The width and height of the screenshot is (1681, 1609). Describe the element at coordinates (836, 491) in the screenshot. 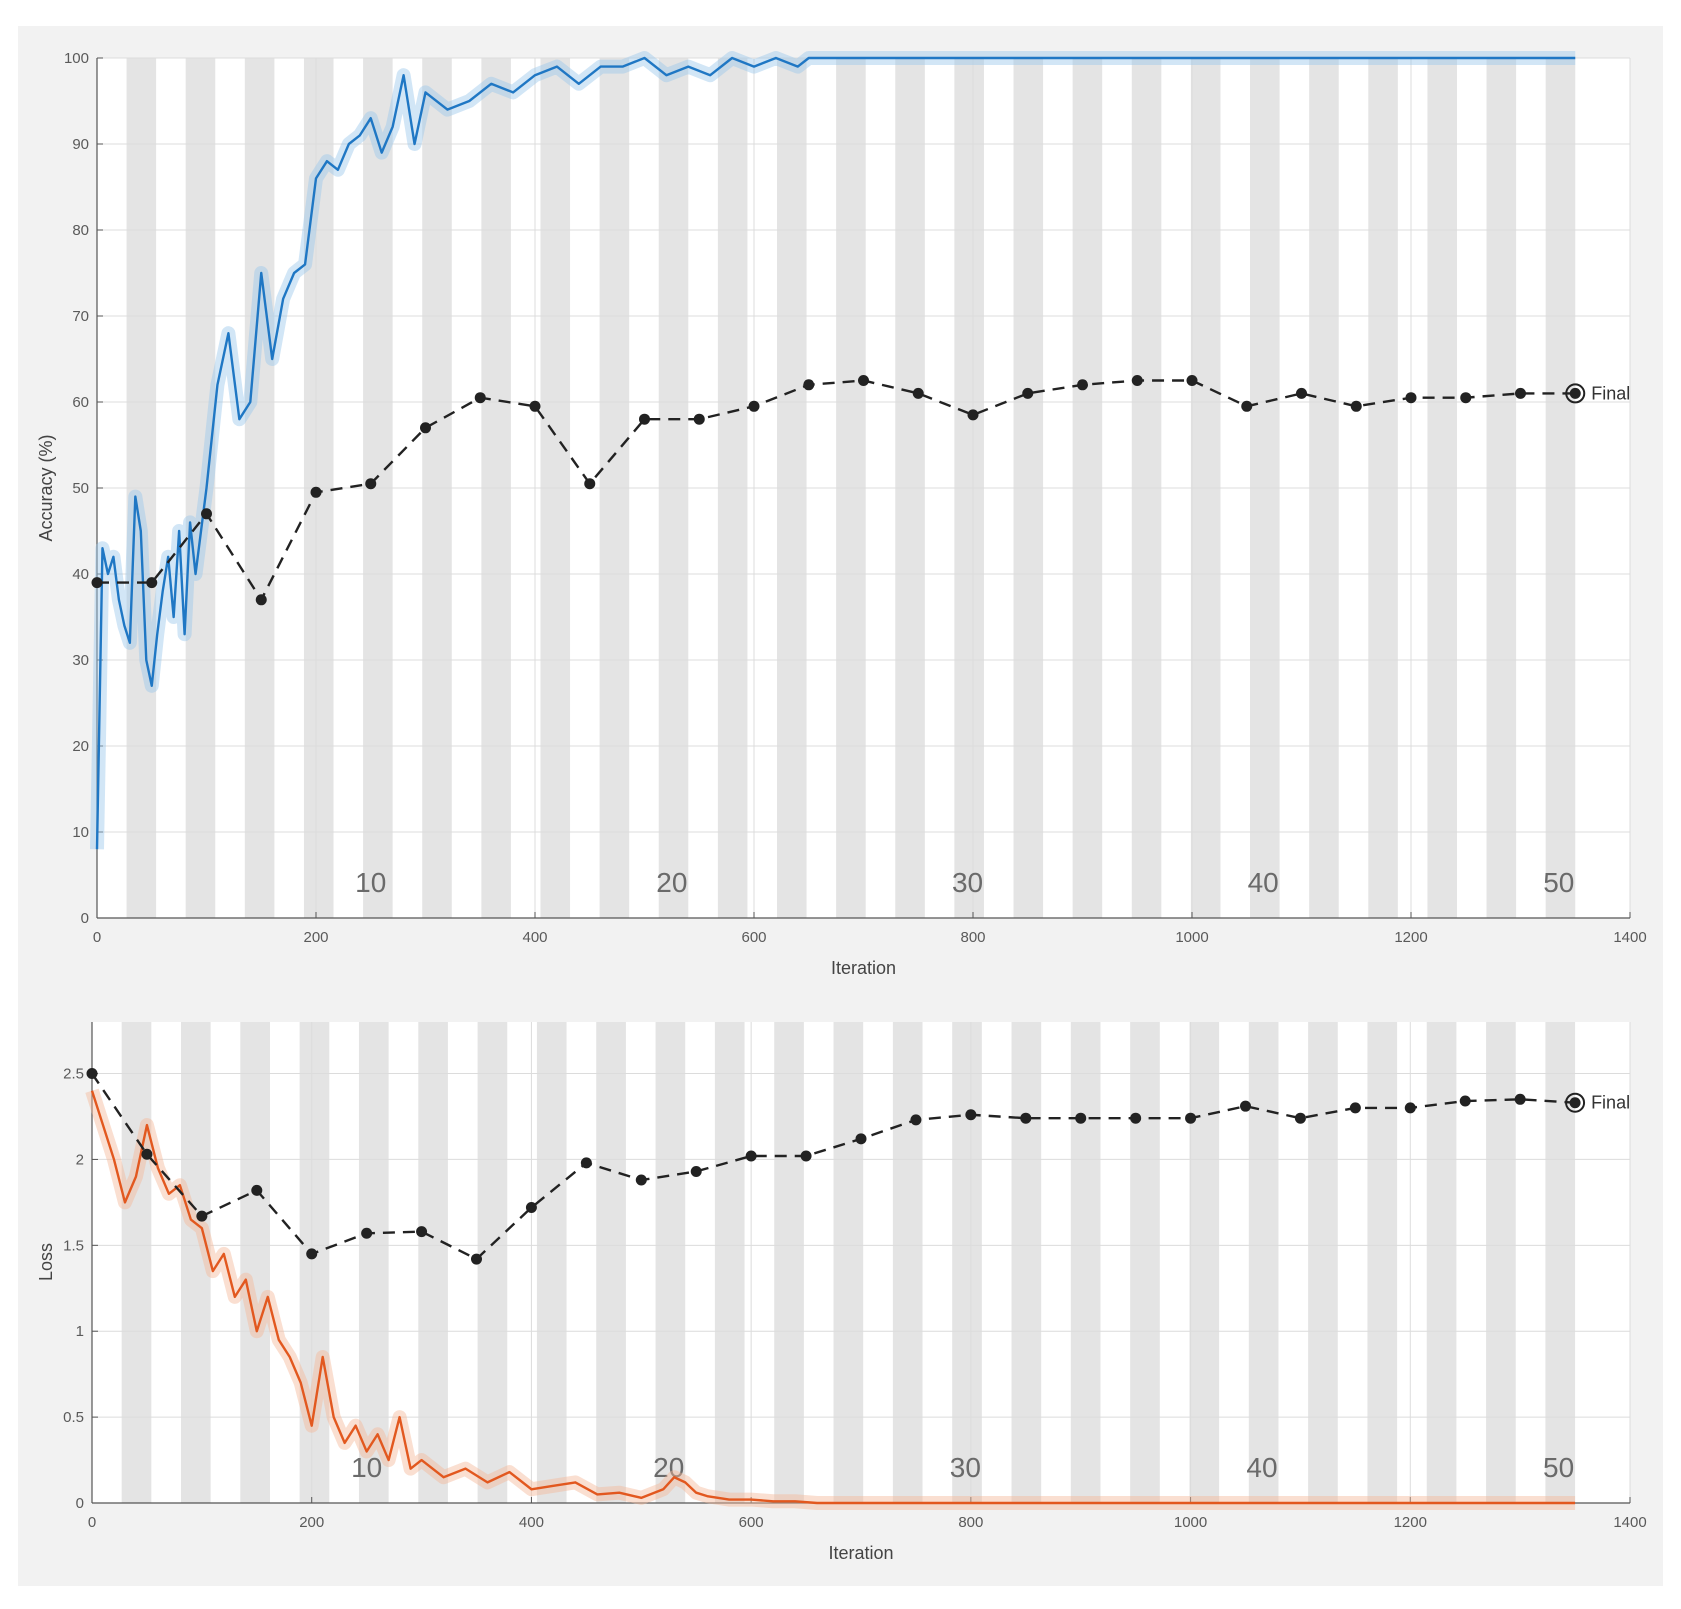

I see `validation-series-line` at that location.